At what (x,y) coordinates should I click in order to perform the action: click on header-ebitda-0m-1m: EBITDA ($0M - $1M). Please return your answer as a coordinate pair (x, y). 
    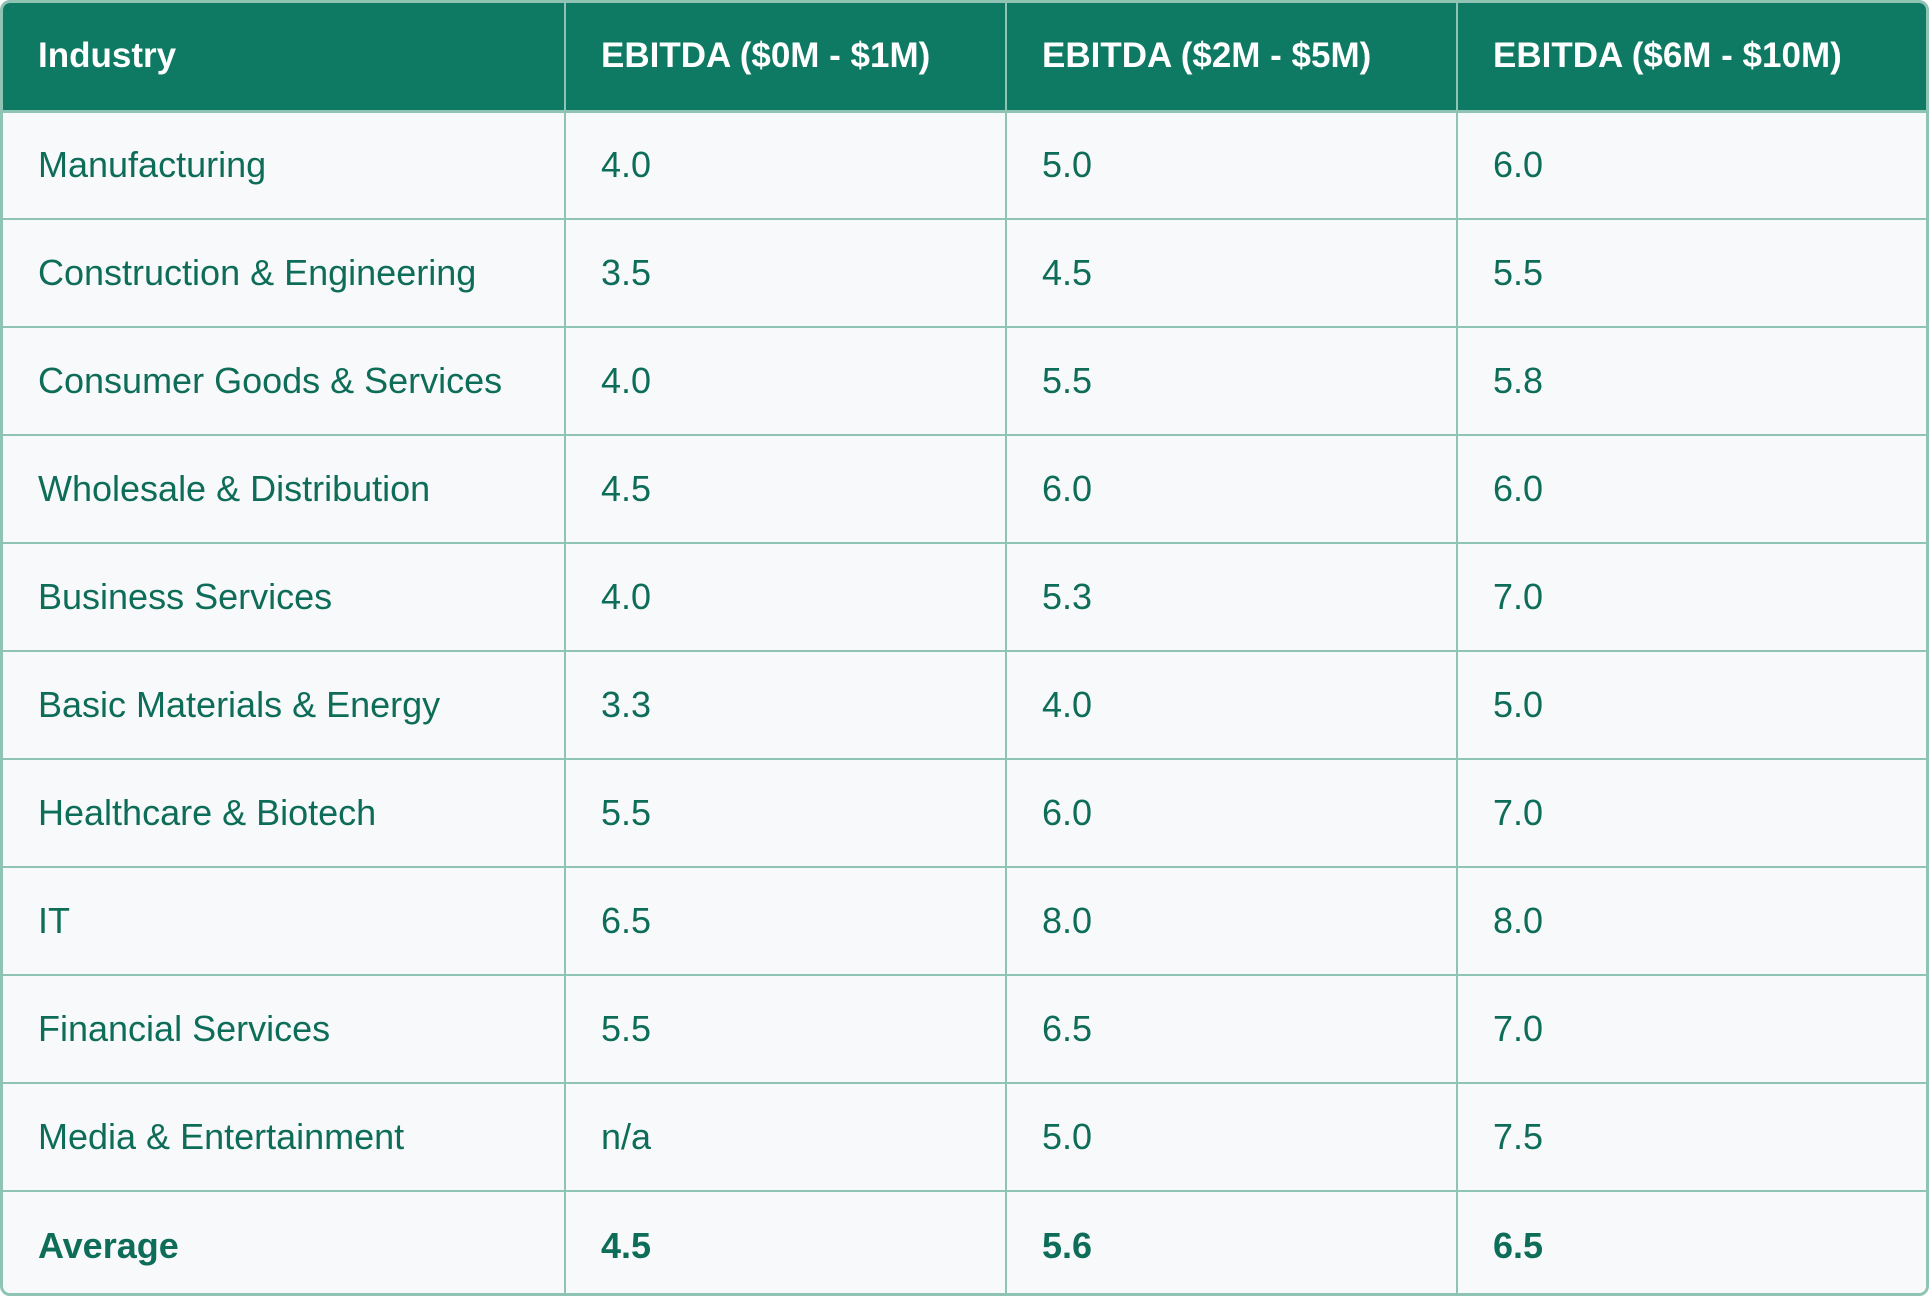
    Looking at the image, I should click on (786, 58).